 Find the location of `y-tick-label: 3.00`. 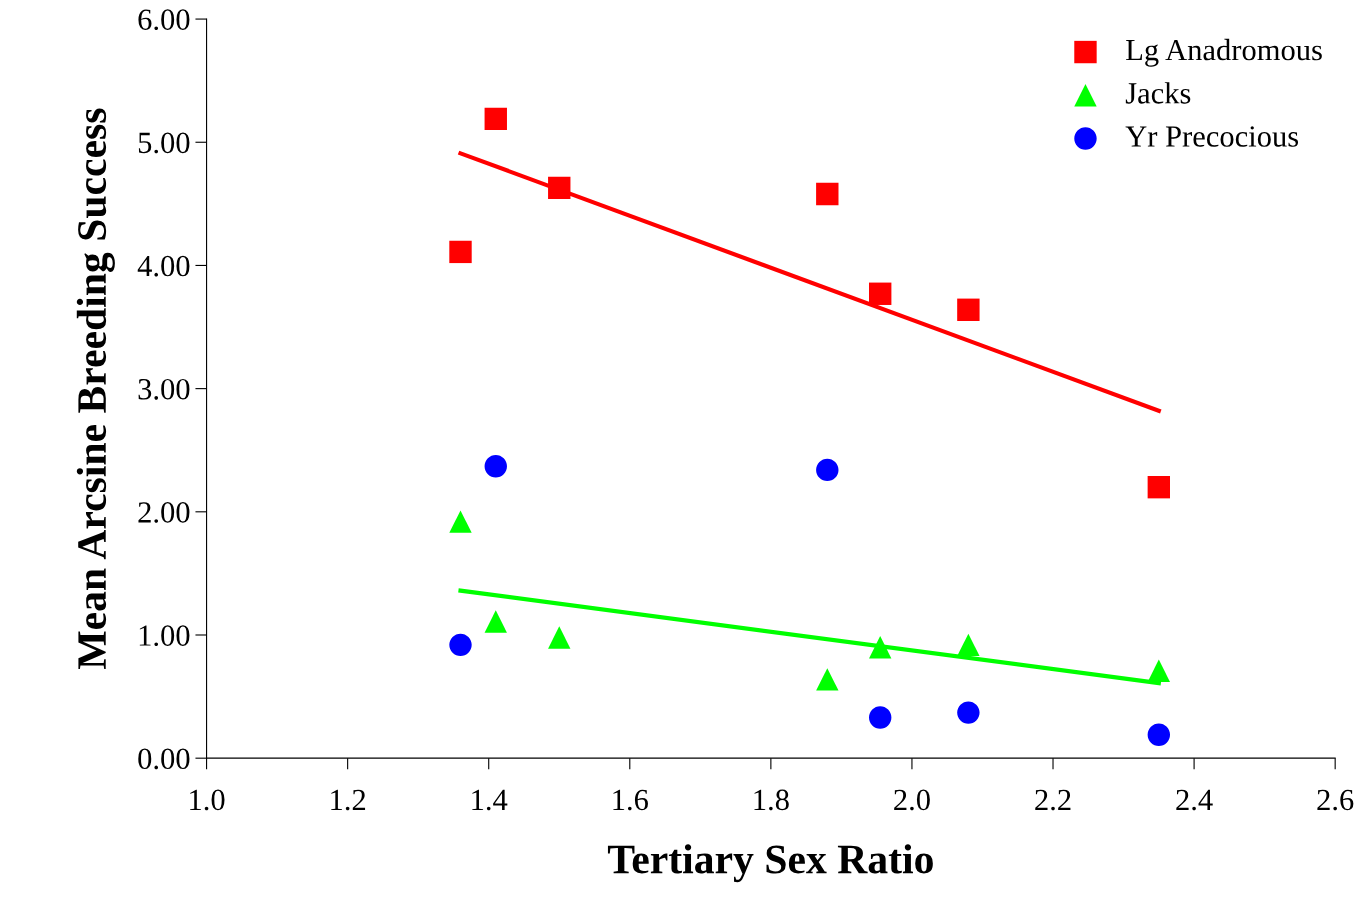

y-tick-label: 3.00 is located at coordinates (164, 389).